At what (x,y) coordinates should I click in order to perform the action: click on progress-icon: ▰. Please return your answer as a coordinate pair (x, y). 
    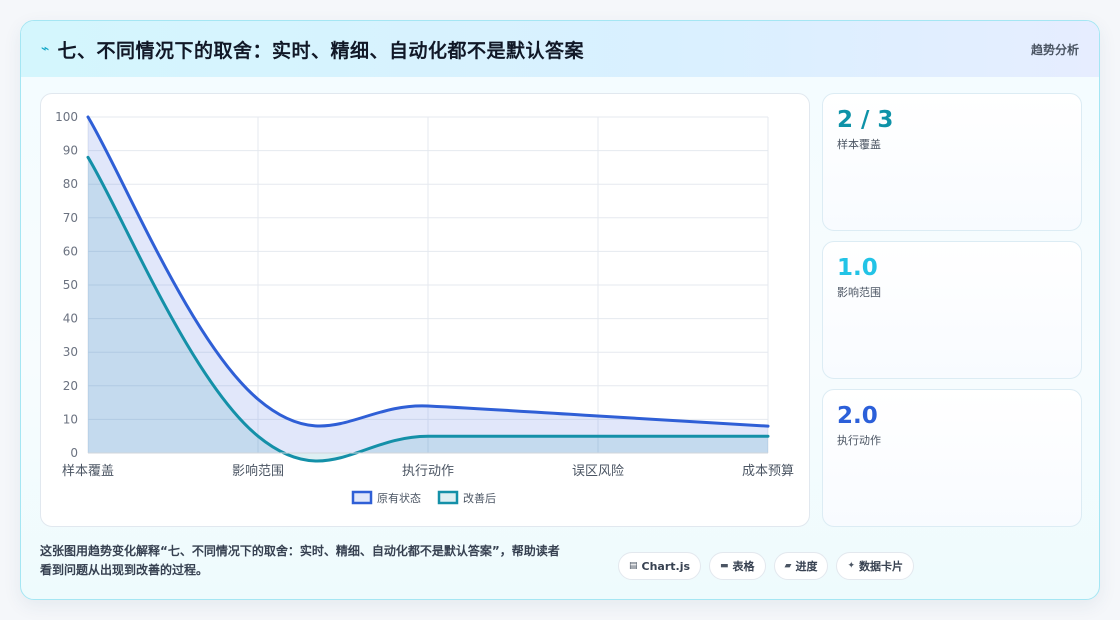
    Looking at the image, I should click on (788, 566).